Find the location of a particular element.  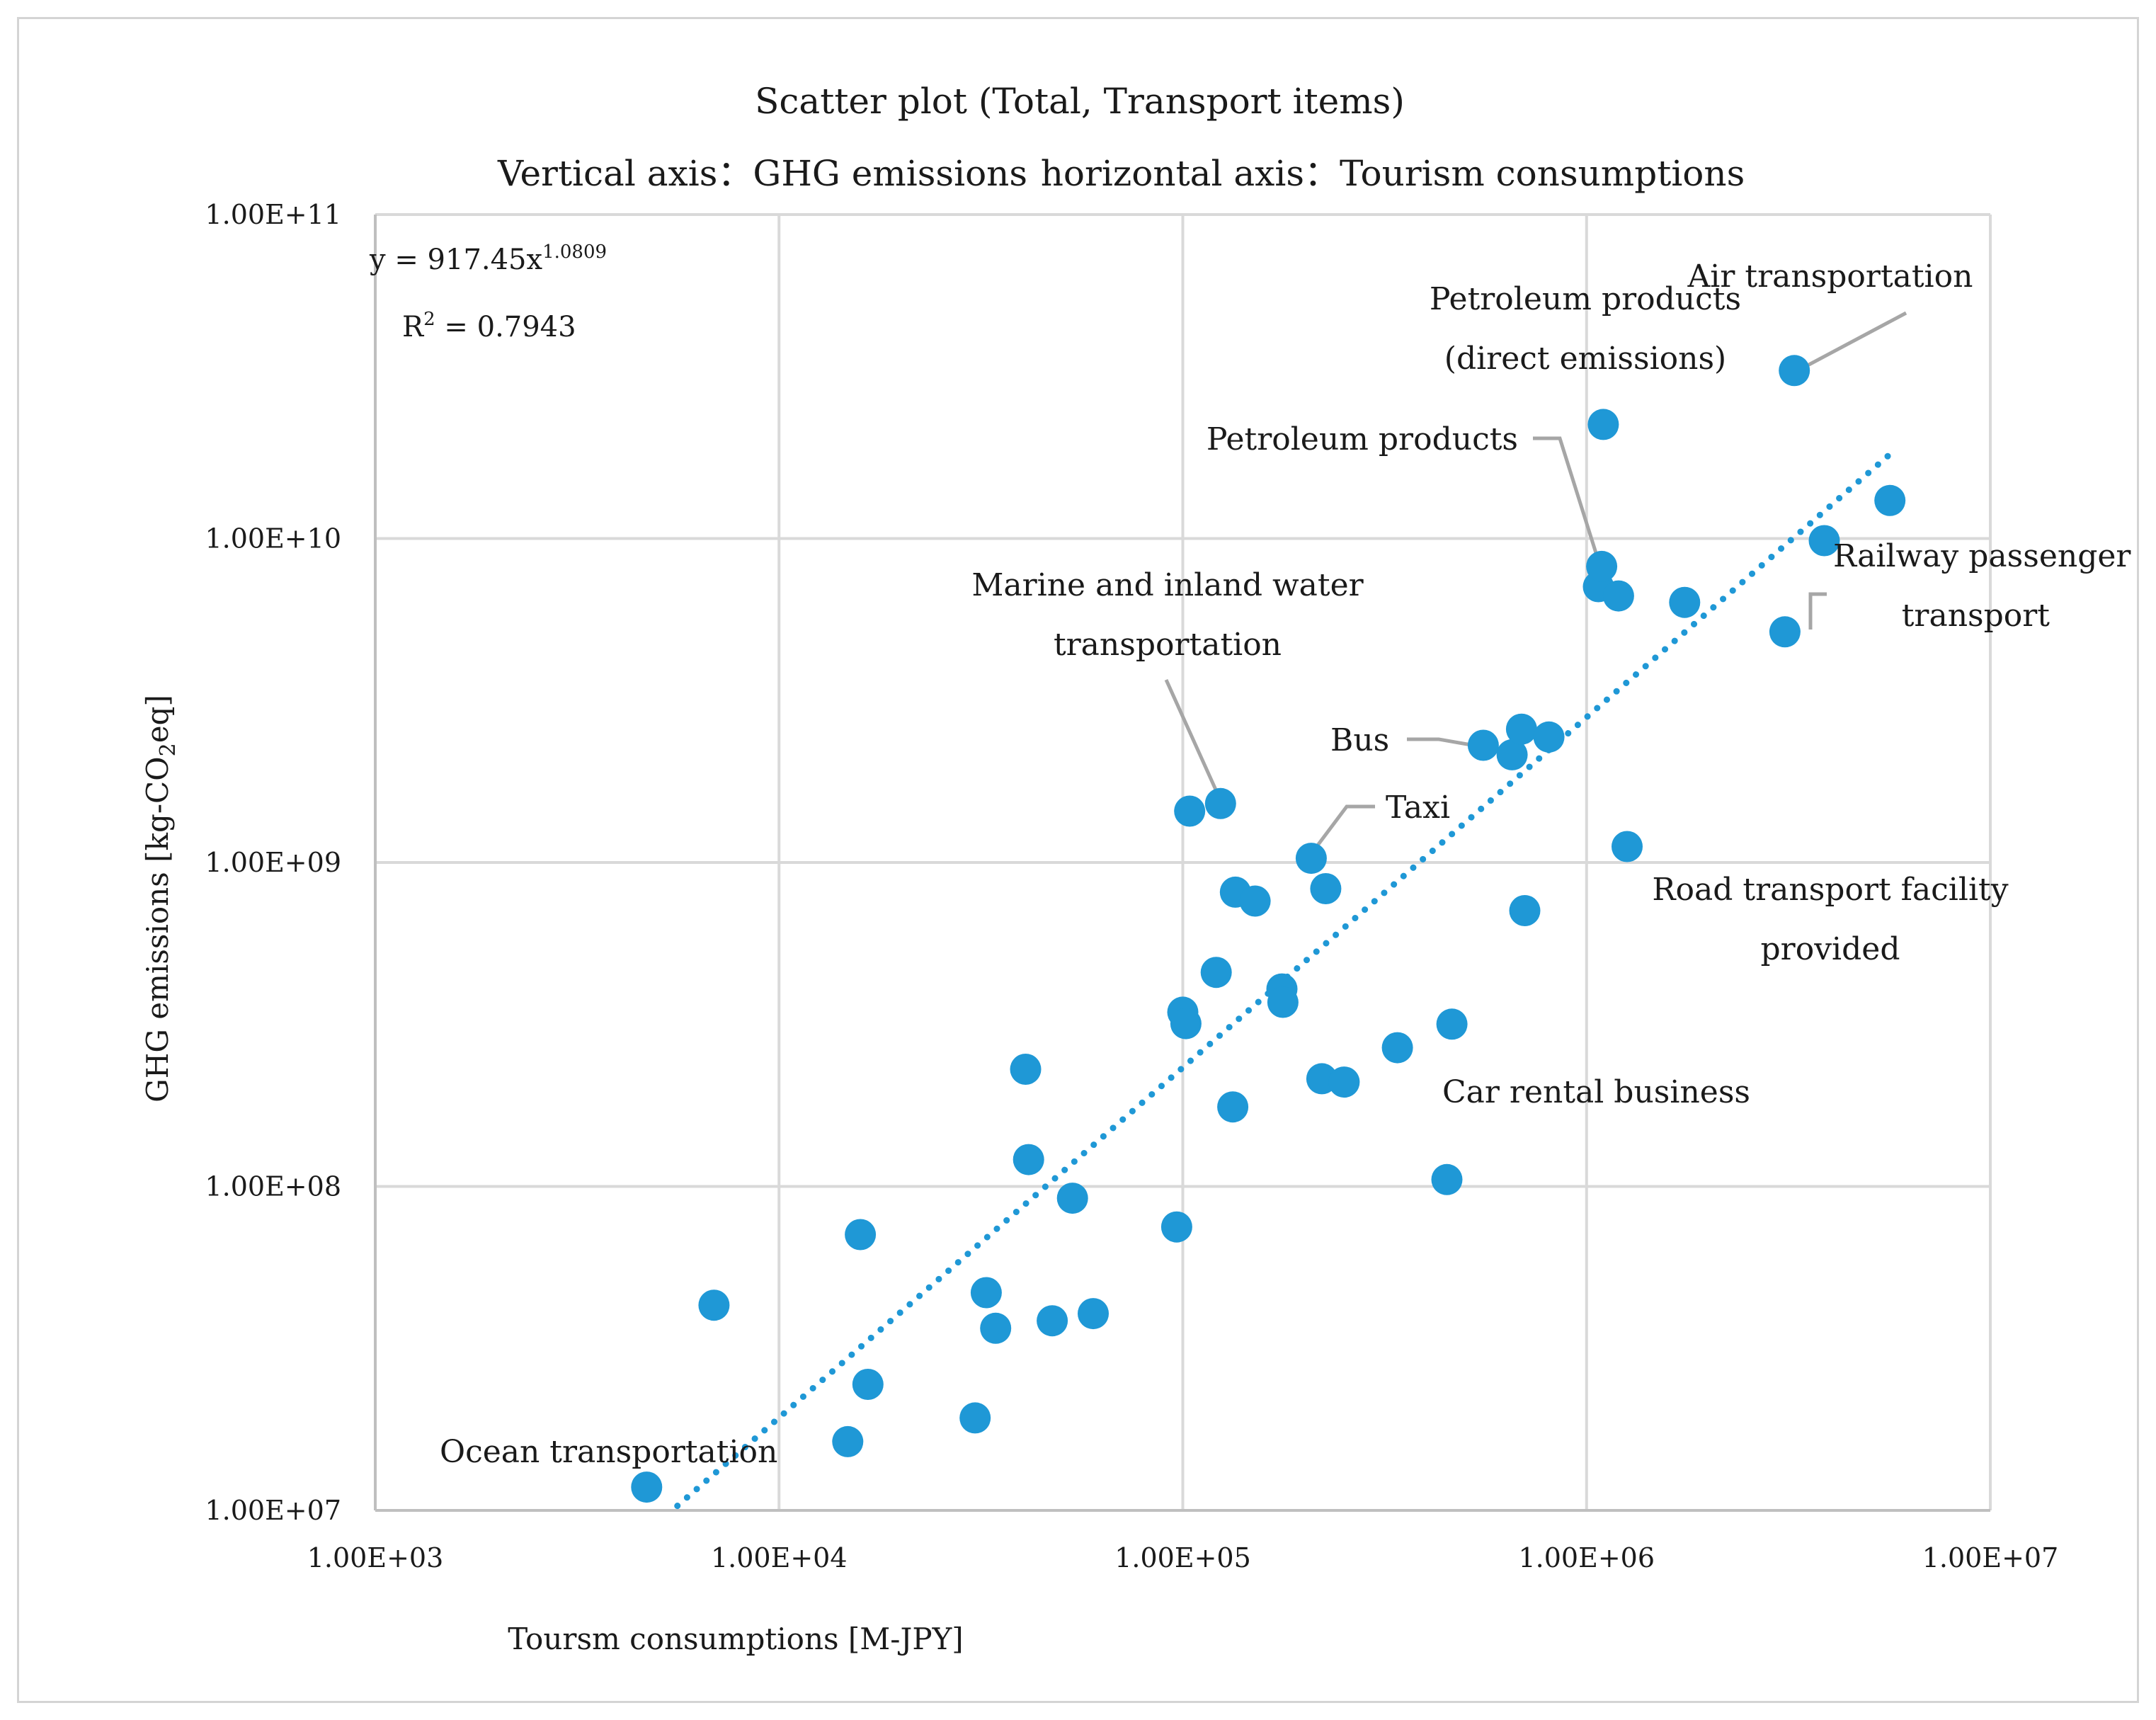

leader-marine-water is located at coordinates (1193, 738).